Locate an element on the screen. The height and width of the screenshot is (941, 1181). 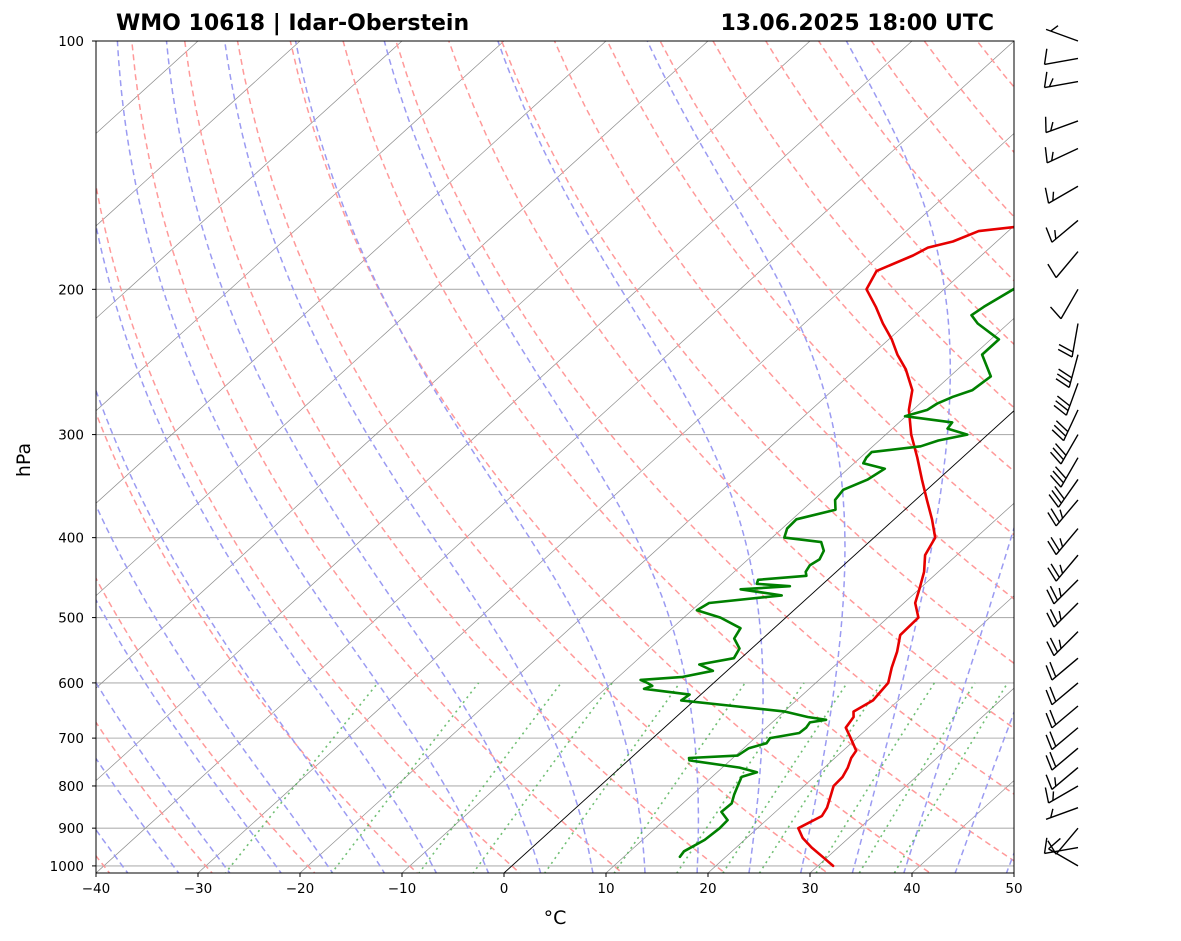
x-tick-label: 0 is located at coordinates (504, 889).